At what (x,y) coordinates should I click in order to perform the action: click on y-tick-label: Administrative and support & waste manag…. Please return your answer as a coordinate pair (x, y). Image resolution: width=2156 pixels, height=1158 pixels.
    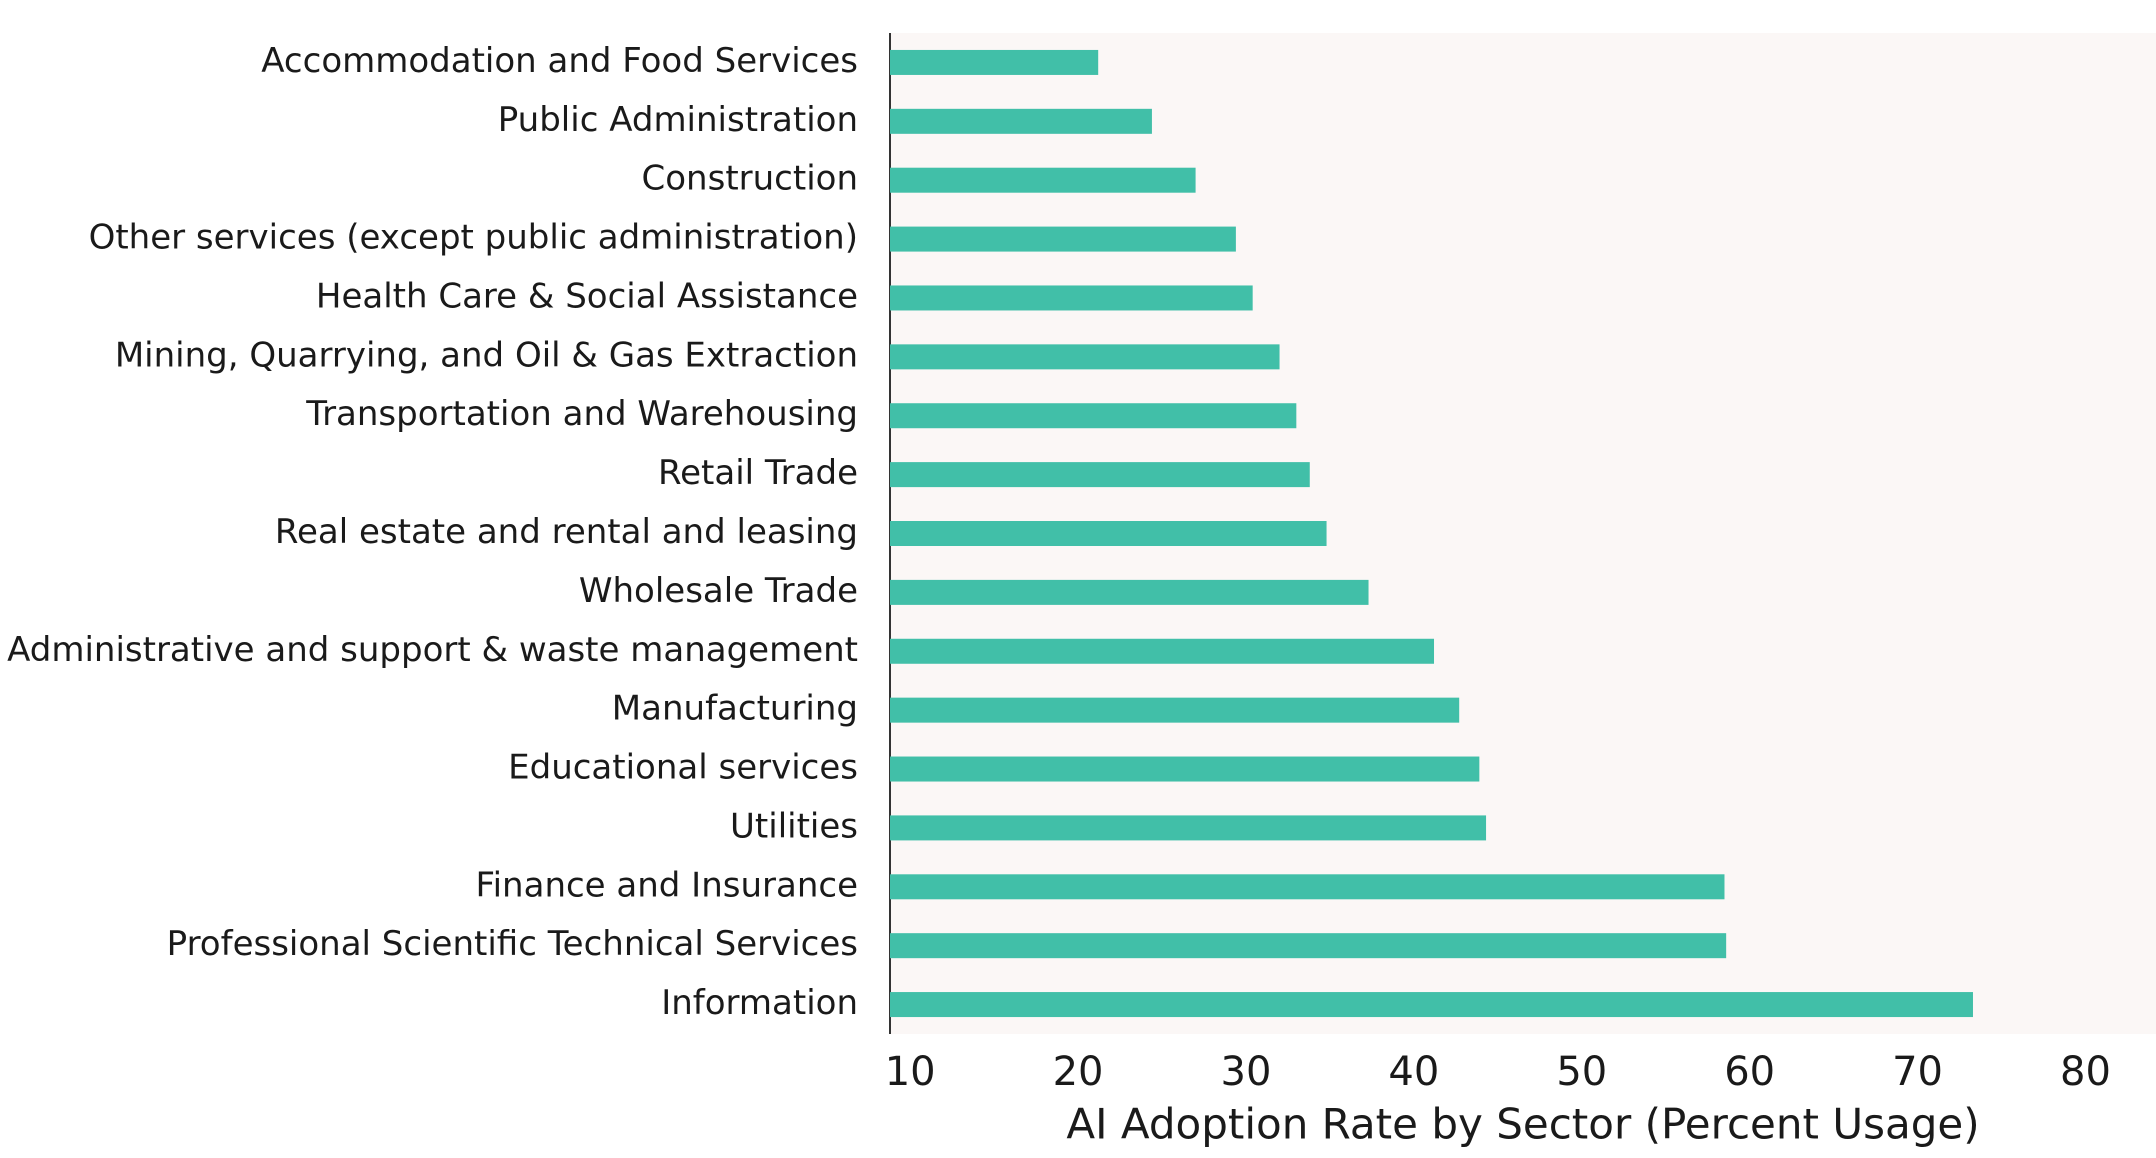
    Looking at the image, I should click on (432, 650).